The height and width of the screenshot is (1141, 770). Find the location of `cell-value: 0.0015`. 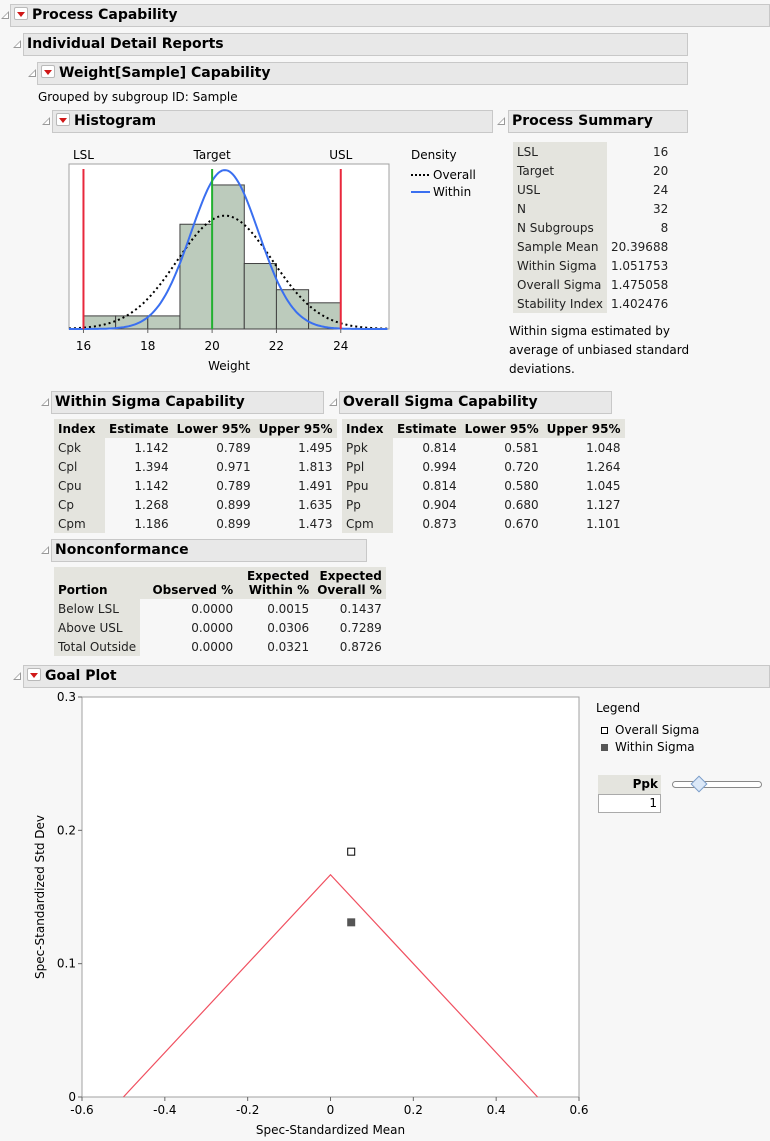

cell-value: 0.0015 is located at coordinates (288, 608).